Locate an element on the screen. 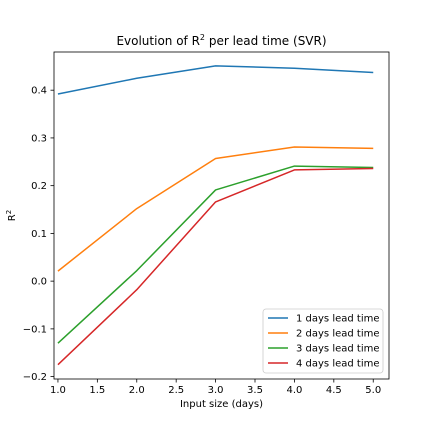  x-tick-label: 4.0 is located at coordinates (294, 390).